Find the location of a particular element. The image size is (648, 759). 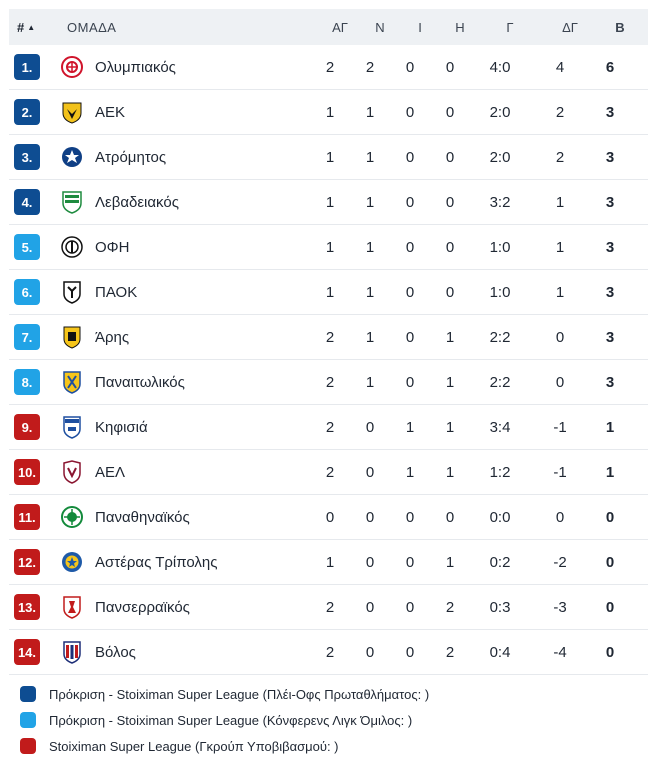

team-cell: Αστέρας Τρίπολης is located at coordinates (183, 562).